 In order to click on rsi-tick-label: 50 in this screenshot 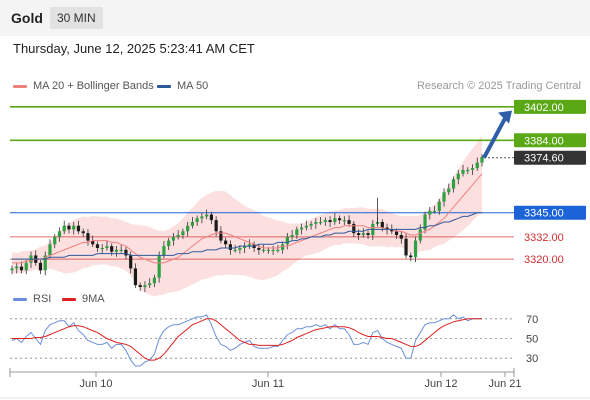, I will do `click(532, 340)`.